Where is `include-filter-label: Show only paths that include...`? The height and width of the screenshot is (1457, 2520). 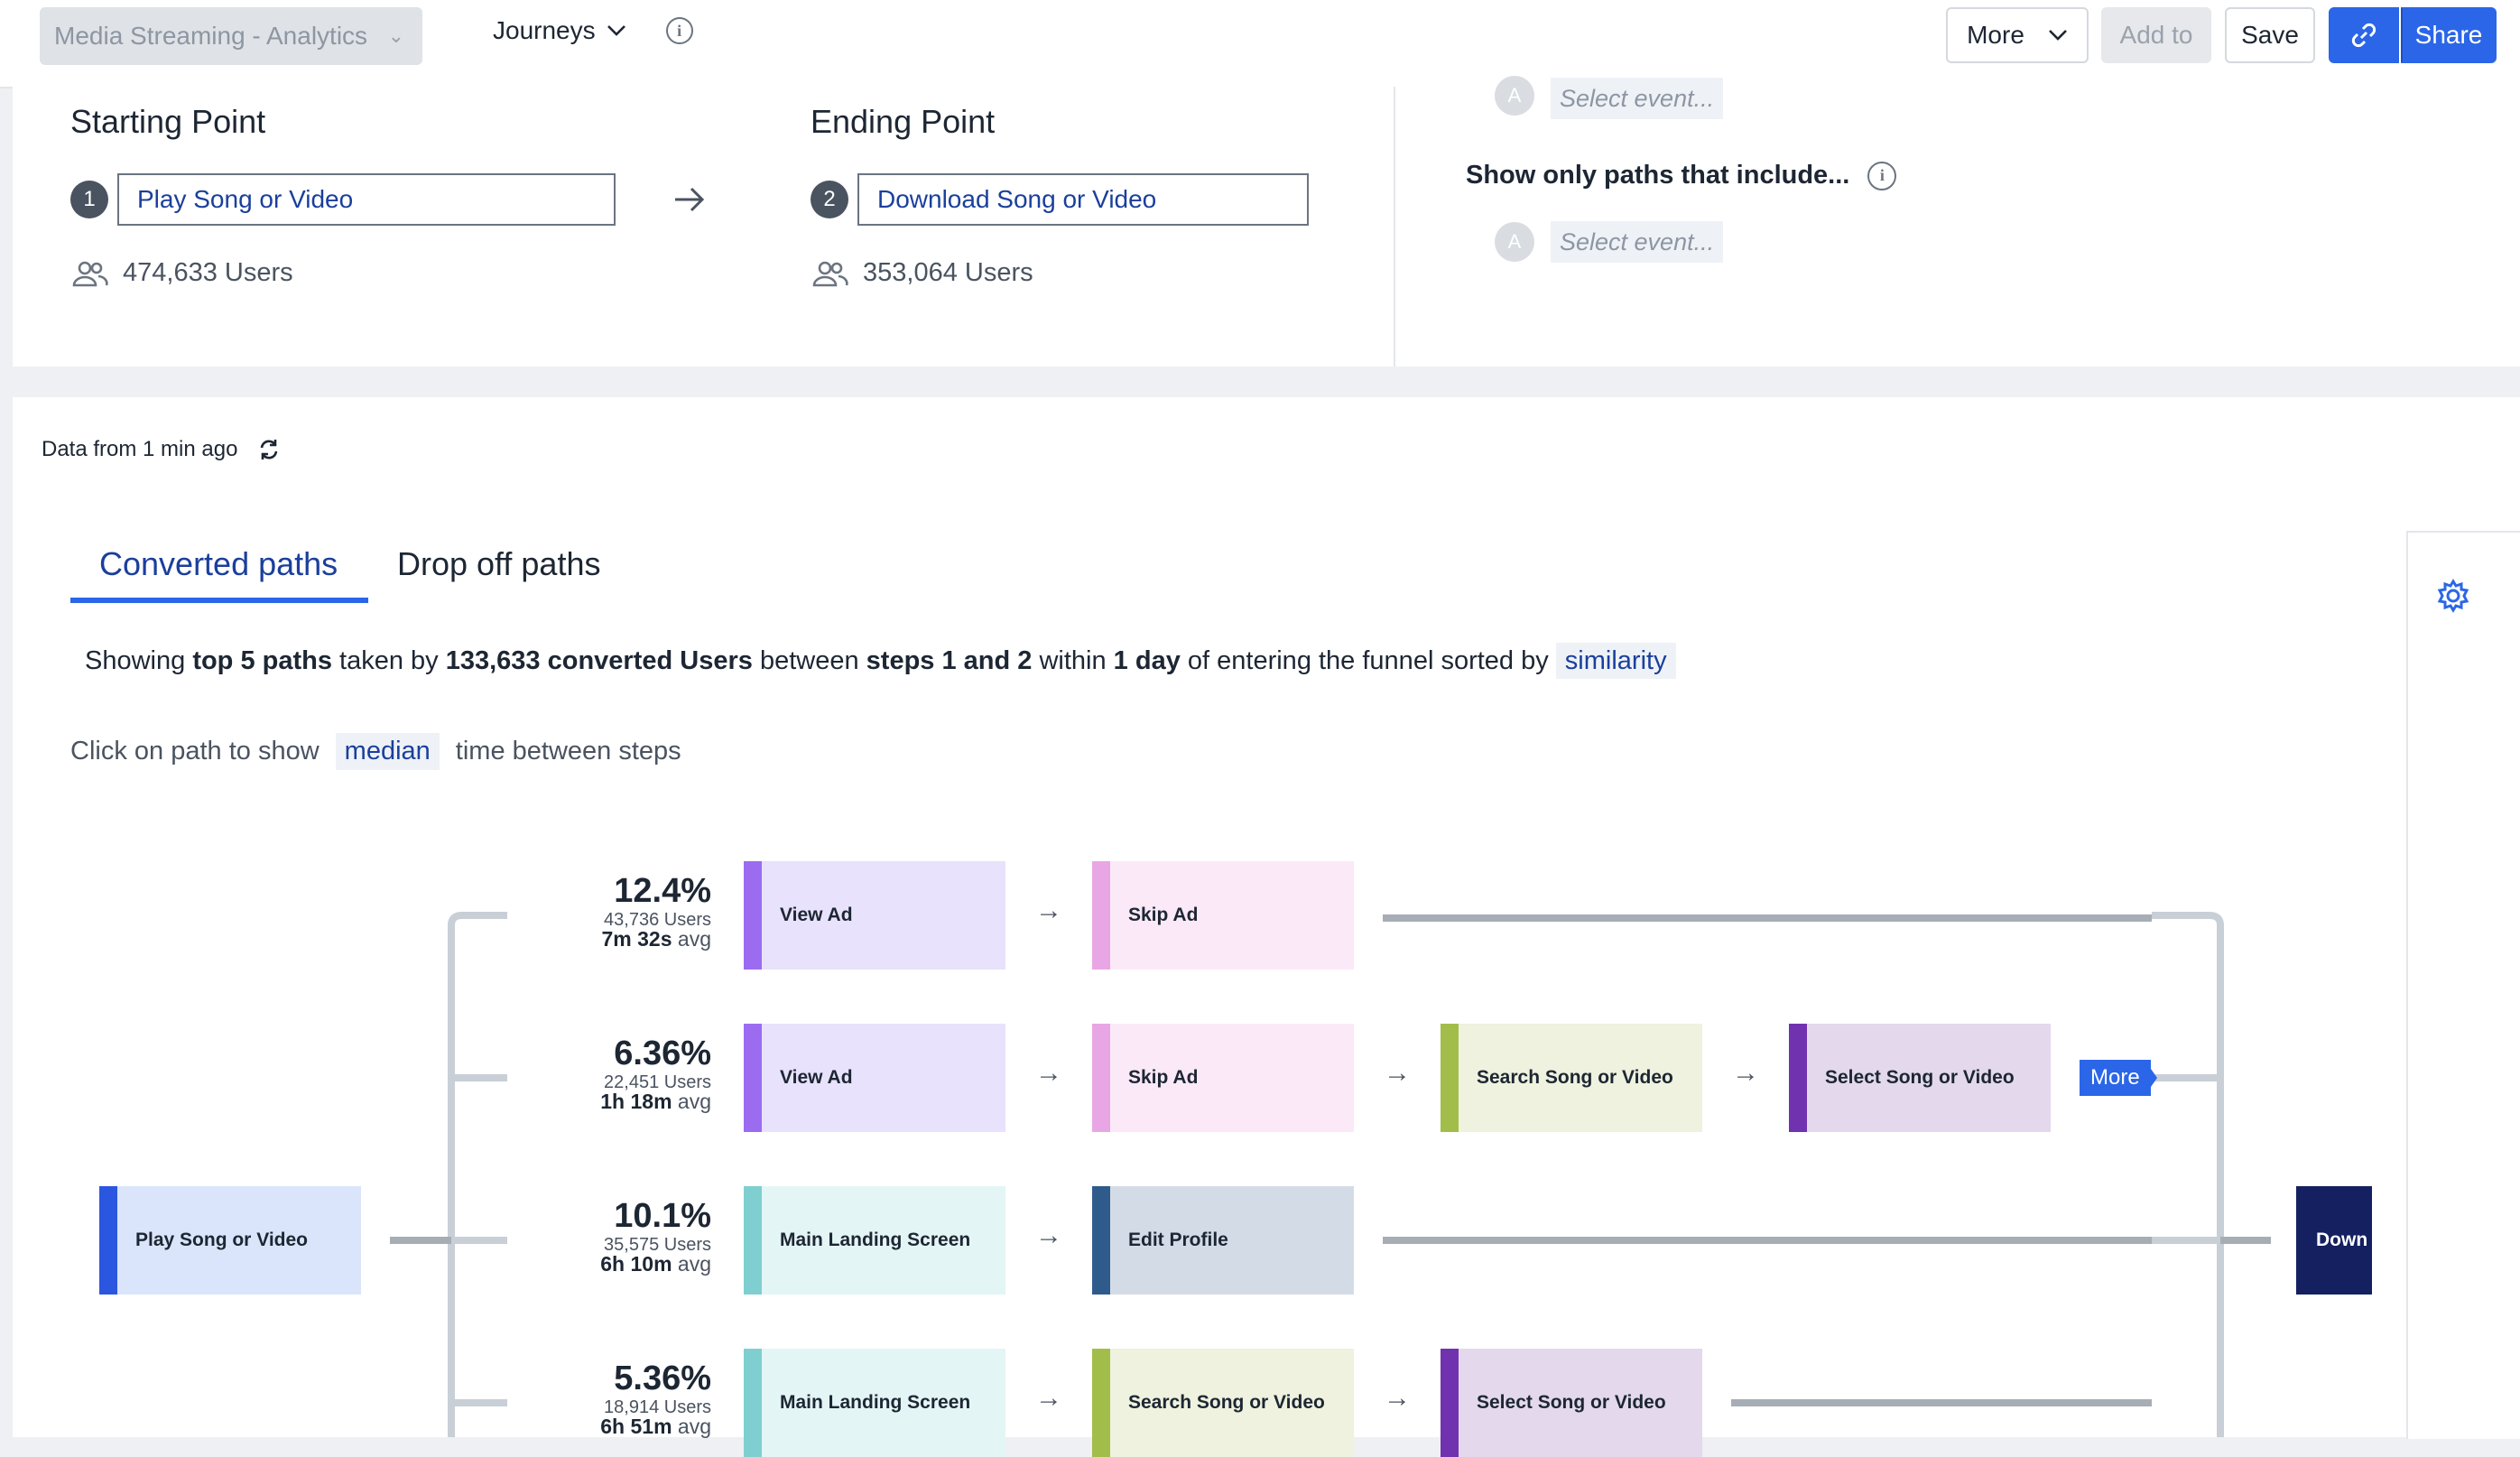
include-filter-label: Show only paths that include... is located at coordinates (1658, 175).